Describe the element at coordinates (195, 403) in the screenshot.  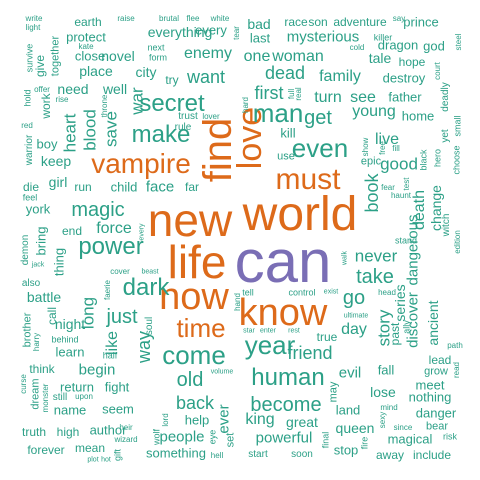
I see `word-back: back` at that location.